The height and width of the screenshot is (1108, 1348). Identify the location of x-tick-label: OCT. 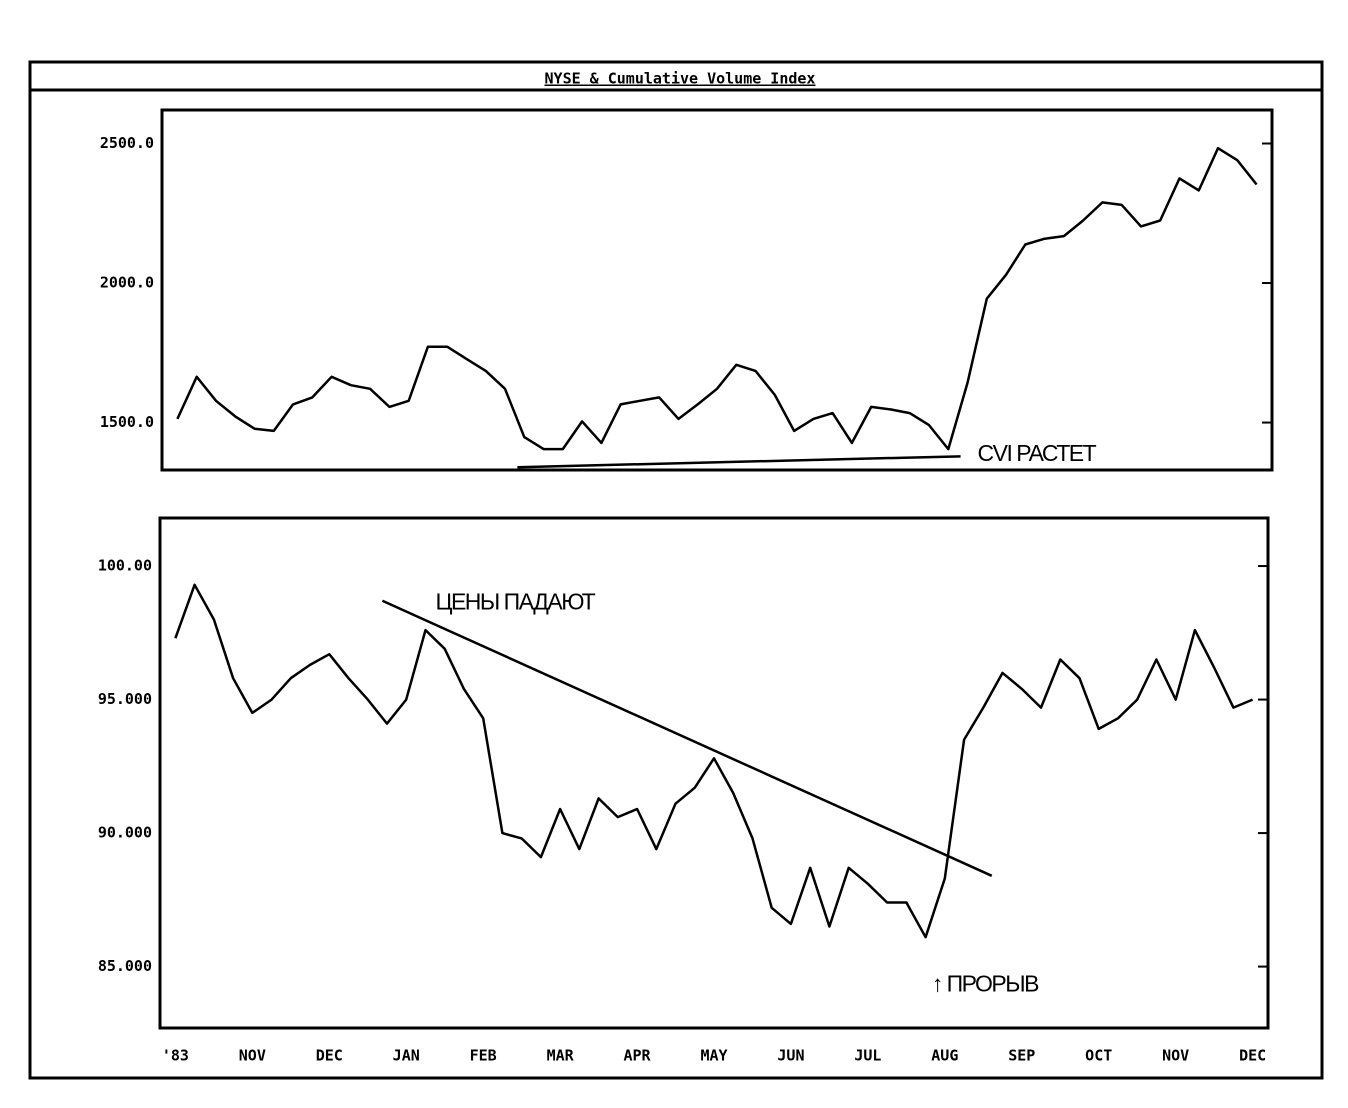
(1098, 1056).